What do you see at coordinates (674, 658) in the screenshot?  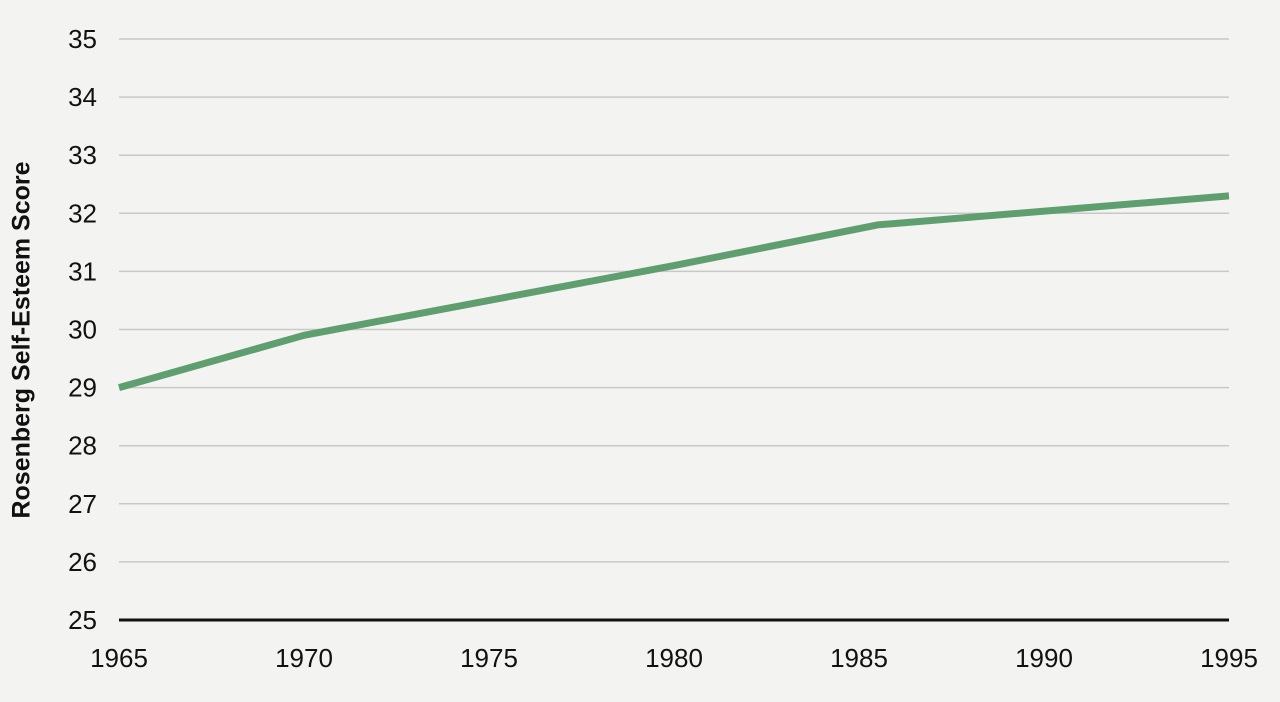 I see `x-tick-label: 1980` at bounding box center [674, 658].